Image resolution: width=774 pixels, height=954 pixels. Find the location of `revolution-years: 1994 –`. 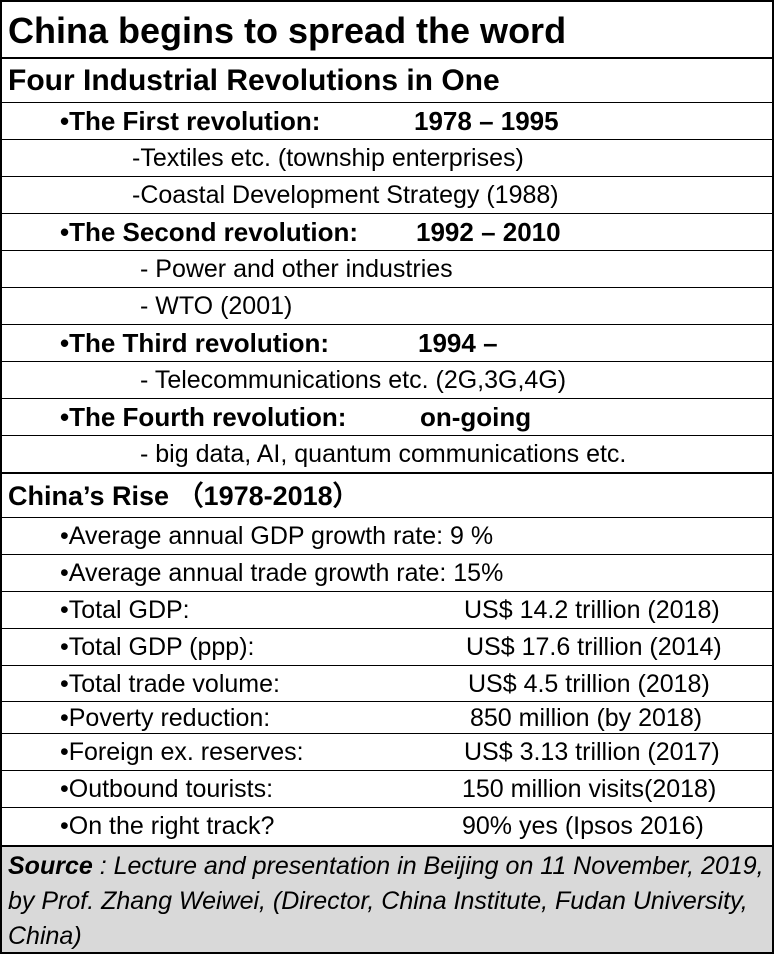

revolution-years: 1994 – is located at coordinates (458, 343).